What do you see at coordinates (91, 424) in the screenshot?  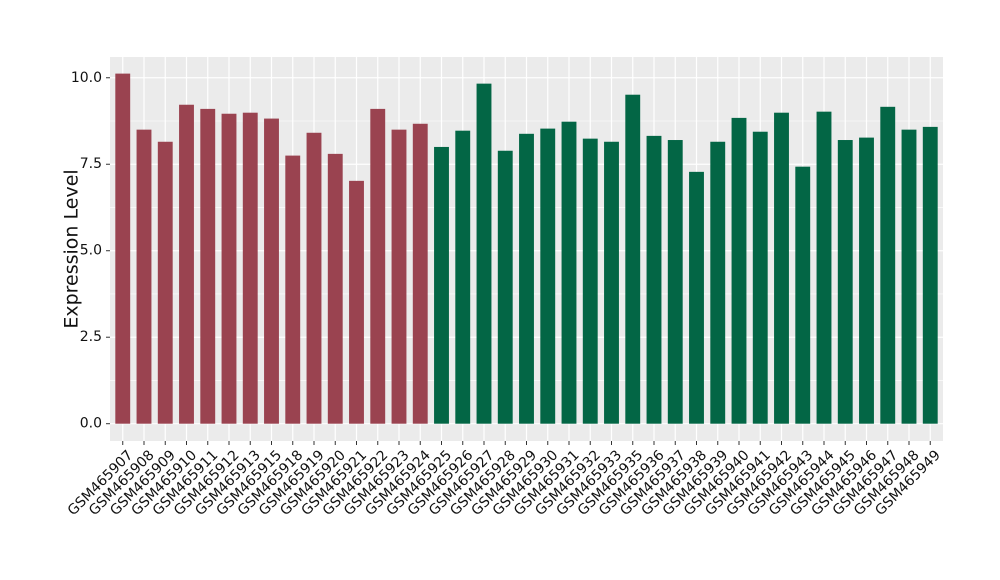 I see `y-tick-label: 0.0` at bounding box center [91, 424].